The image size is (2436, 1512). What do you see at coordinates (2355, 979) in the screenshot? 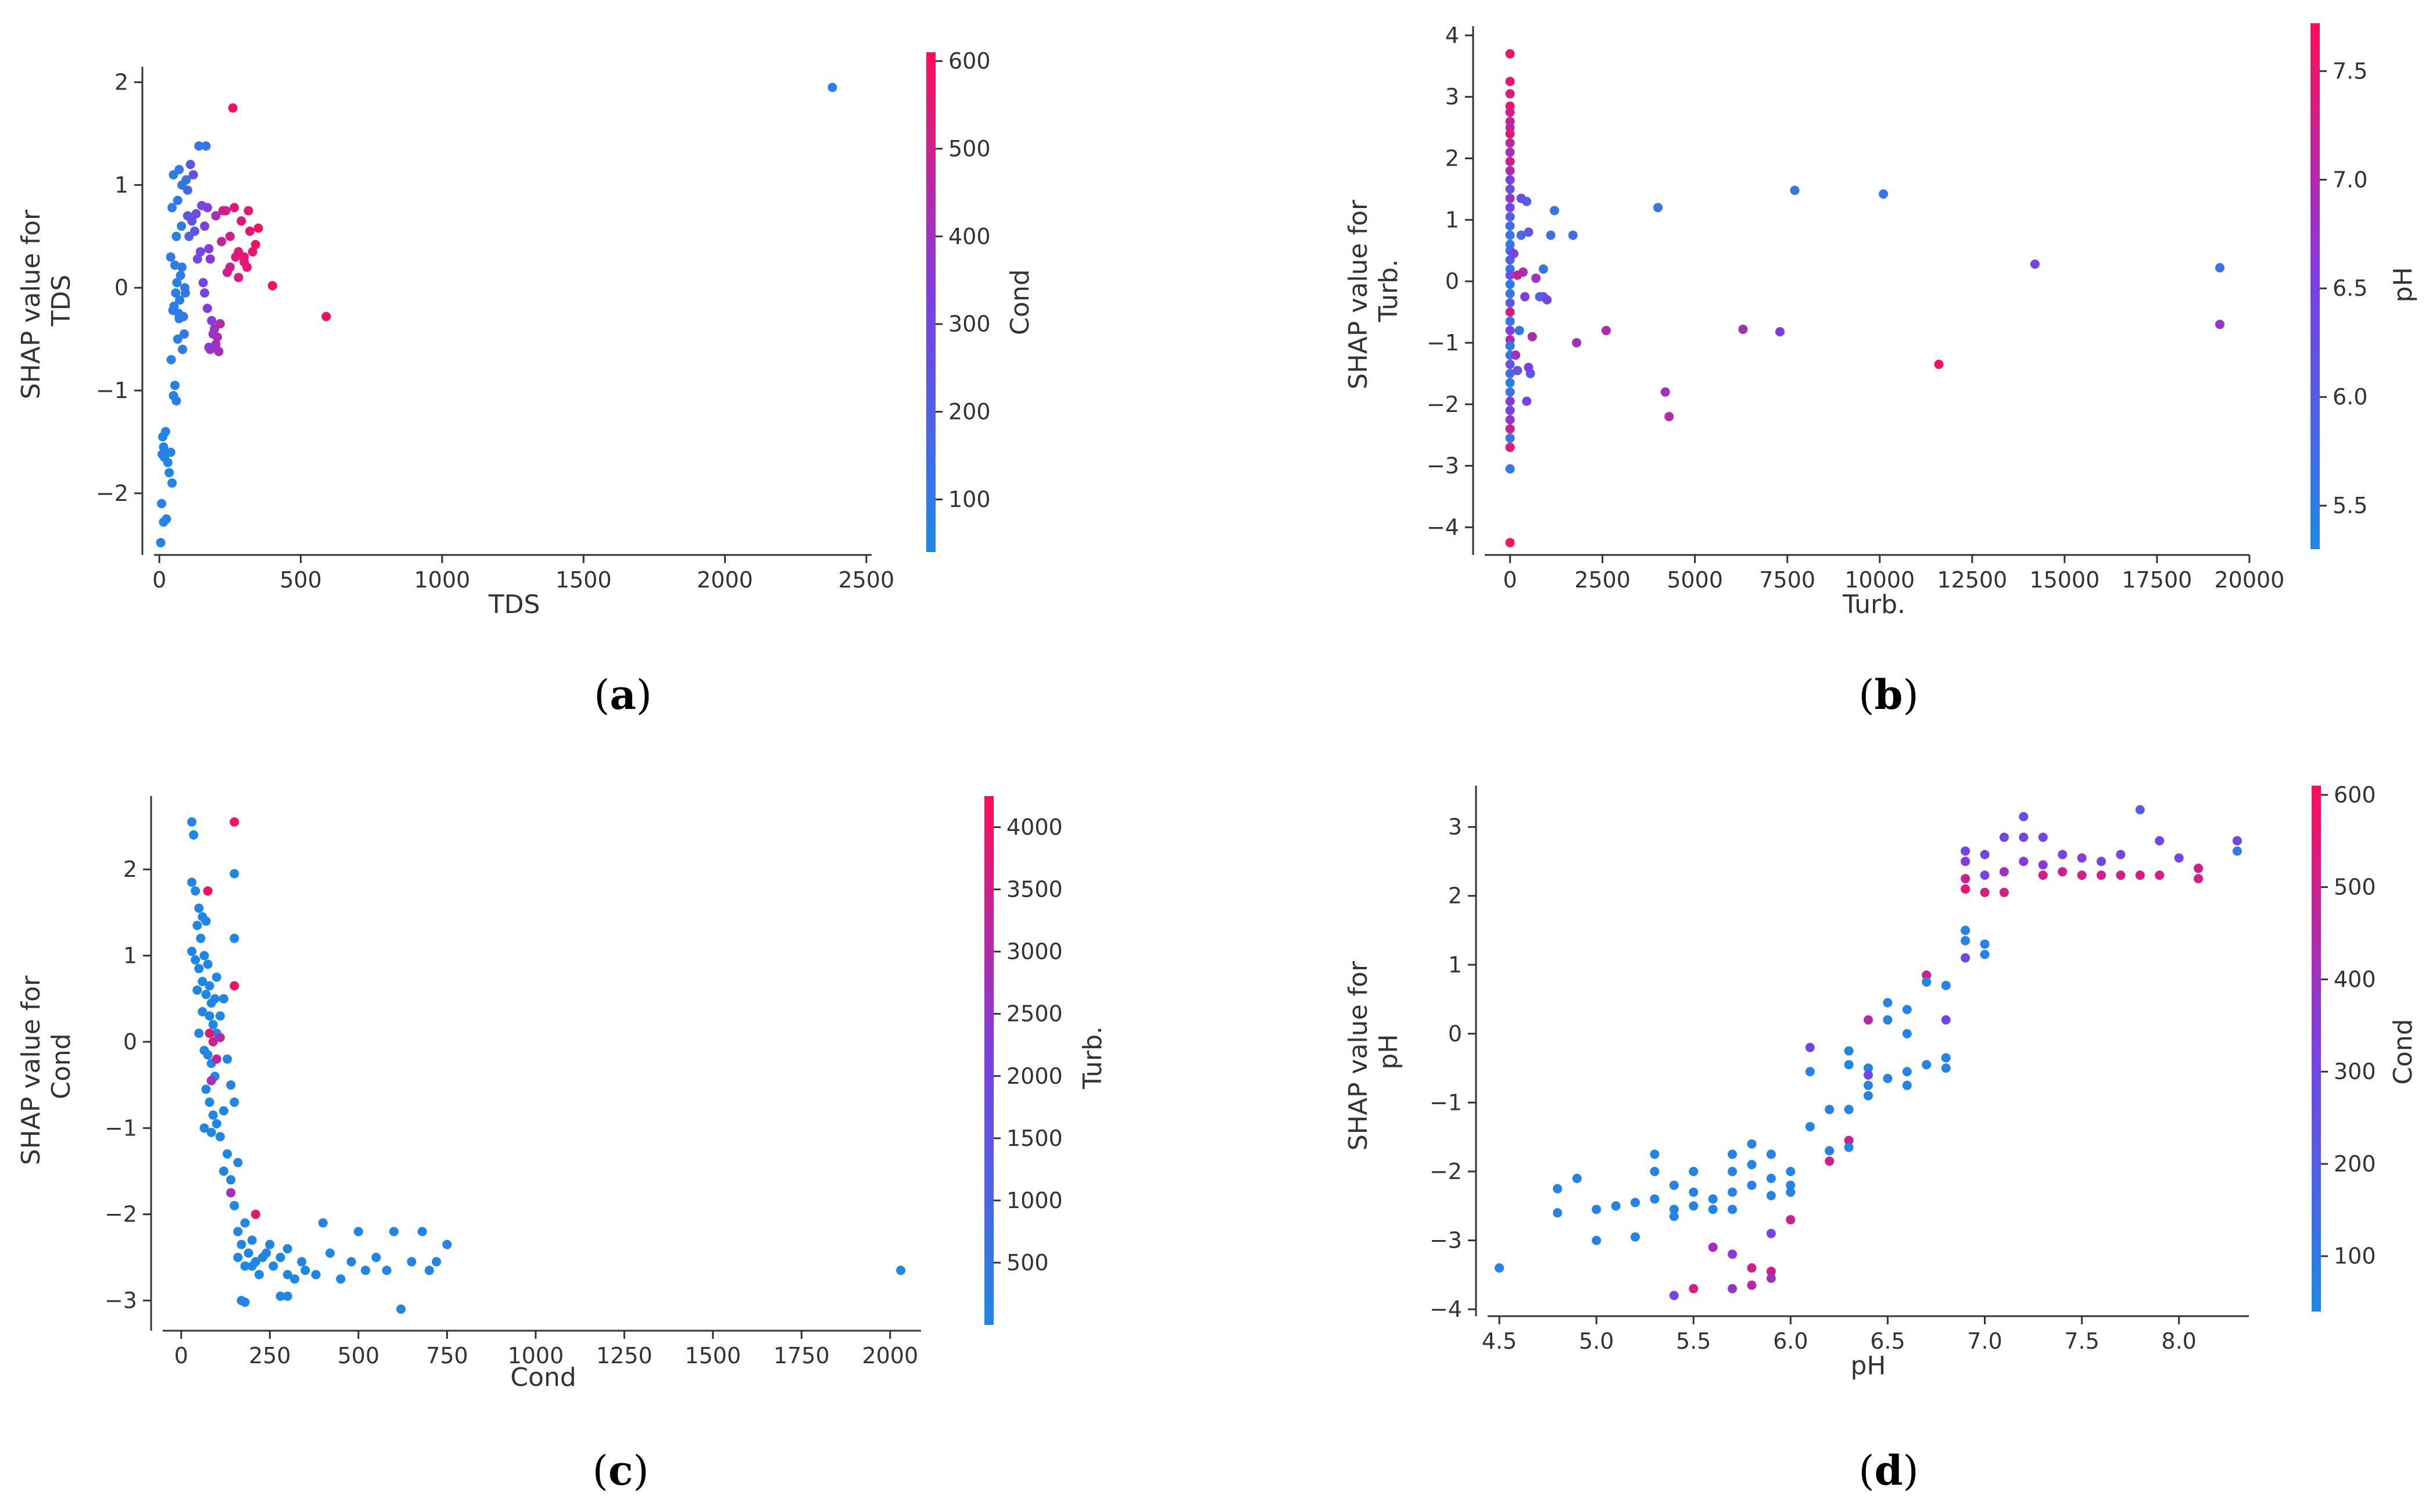
I see `colorbar-tick-label: 400` at bounding box center [2355, 979].